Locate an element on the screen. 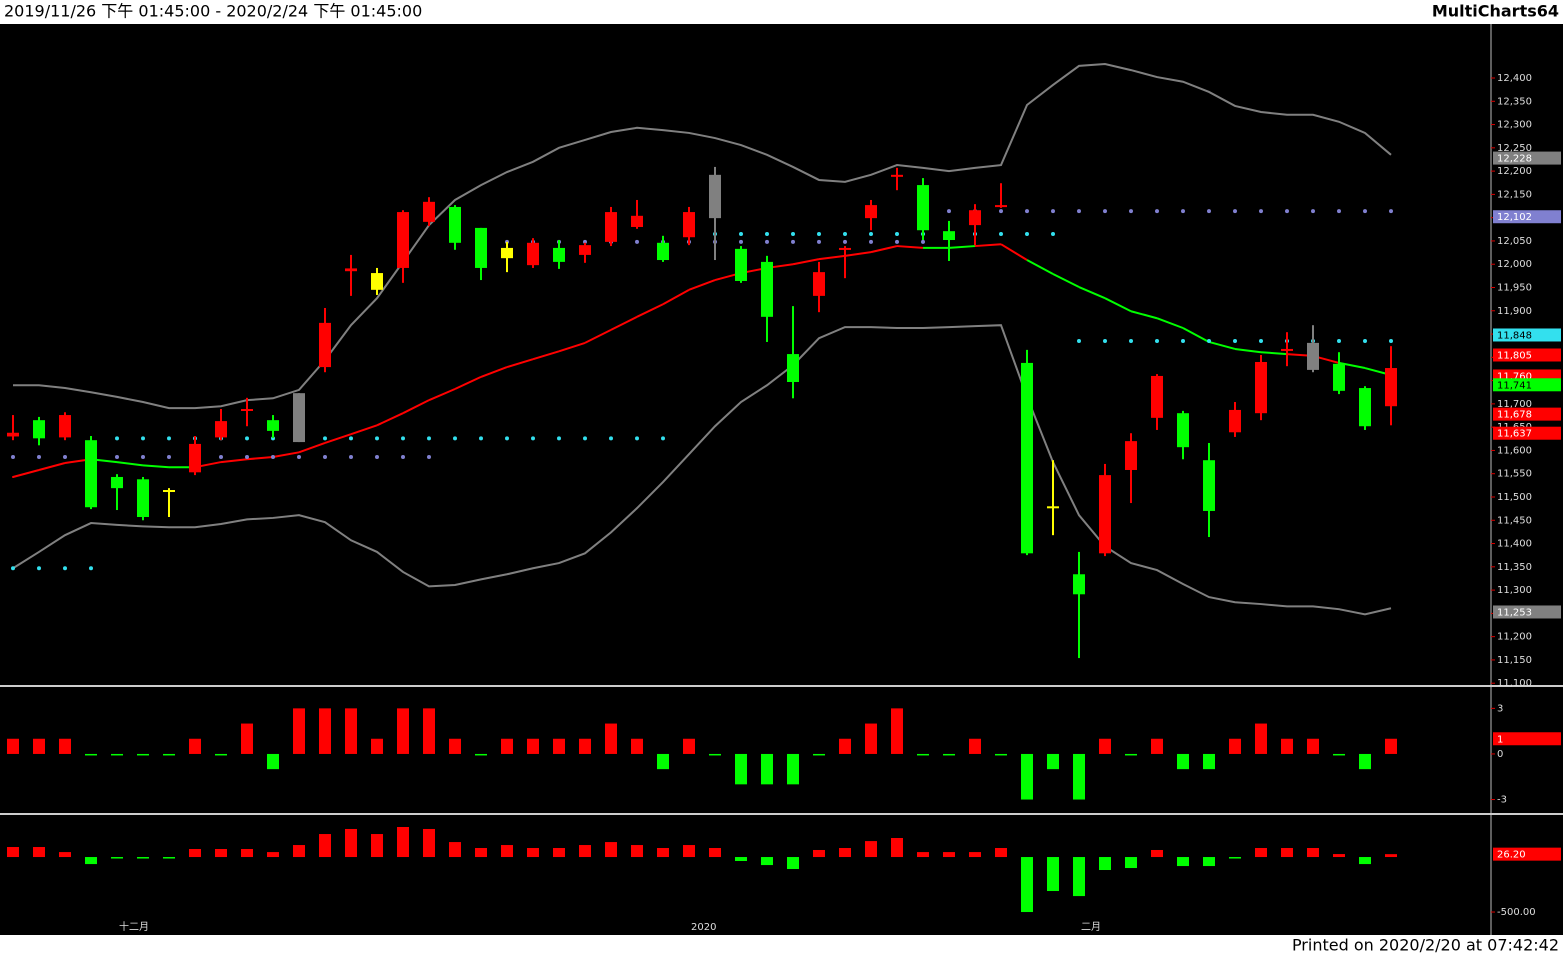  y-tick-label: 11,900 is located at coordinates (1514, 311).